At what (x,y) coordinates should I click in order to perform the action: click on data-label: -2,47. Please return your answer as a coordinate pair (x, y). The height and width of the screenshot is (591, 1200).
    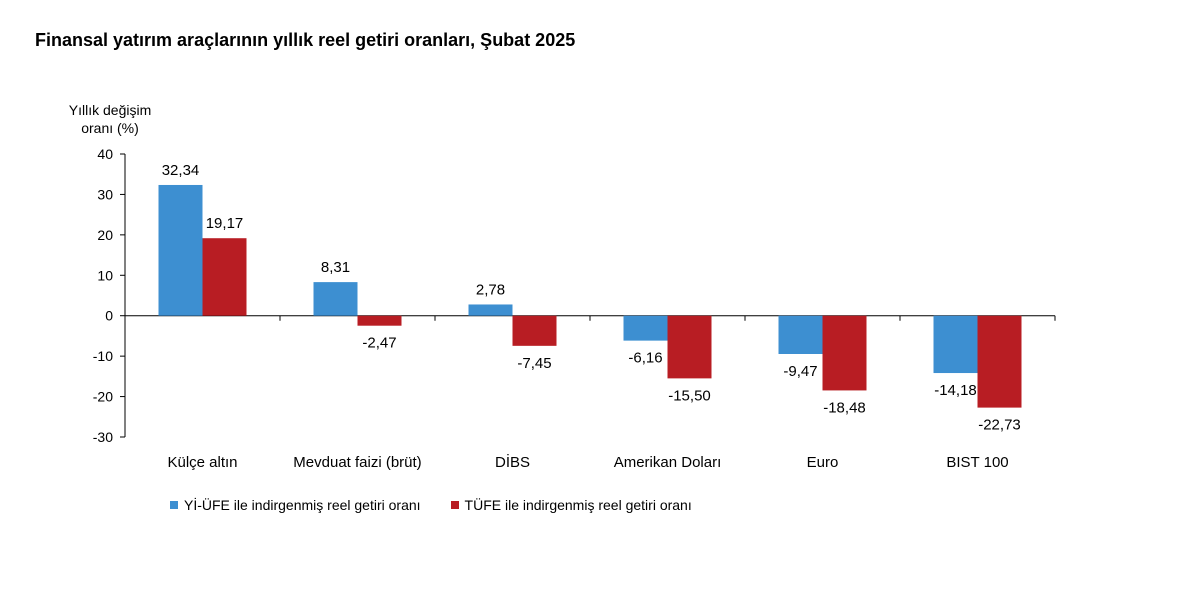
    Looking at the image, I should click on (379, 343).